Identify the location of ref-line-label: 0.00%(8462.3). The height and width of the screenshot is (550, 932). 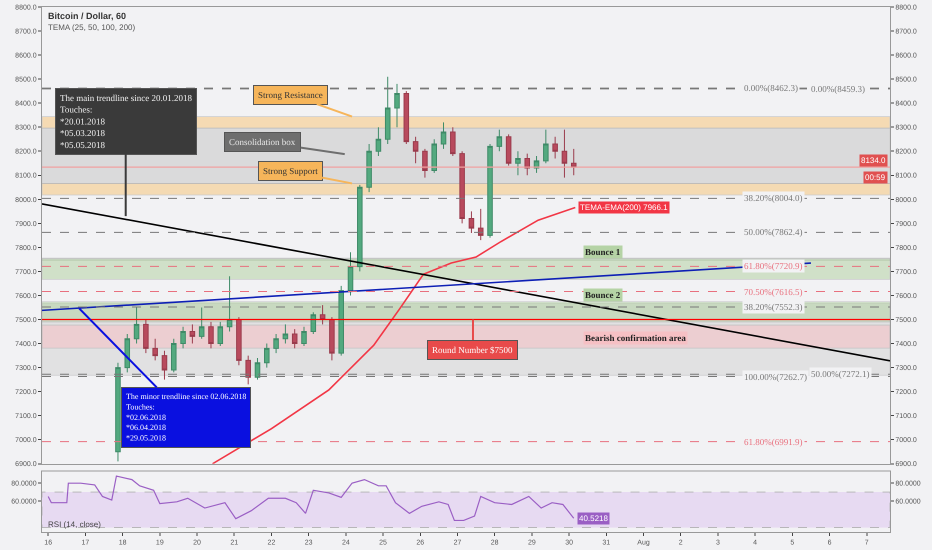
(771, 88).